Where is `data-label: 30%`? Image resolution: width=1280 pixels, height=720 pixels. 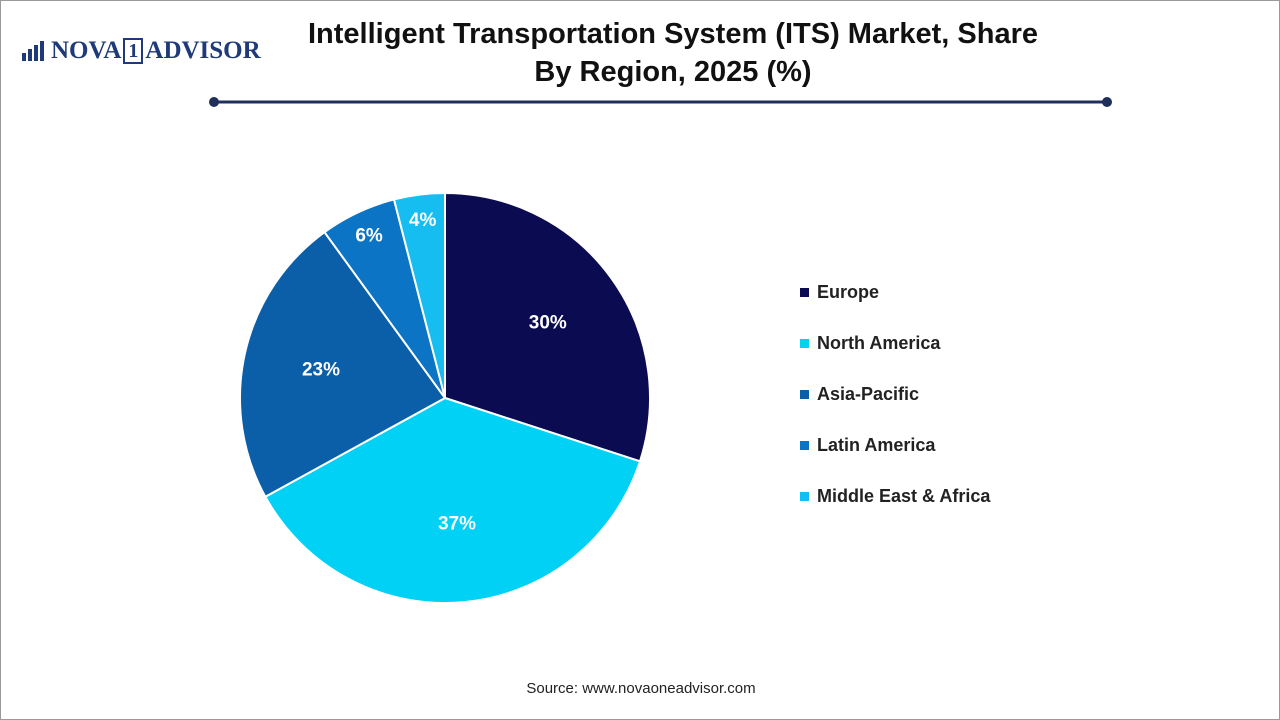 data-label: 30% is located at coordinates (548, 322).